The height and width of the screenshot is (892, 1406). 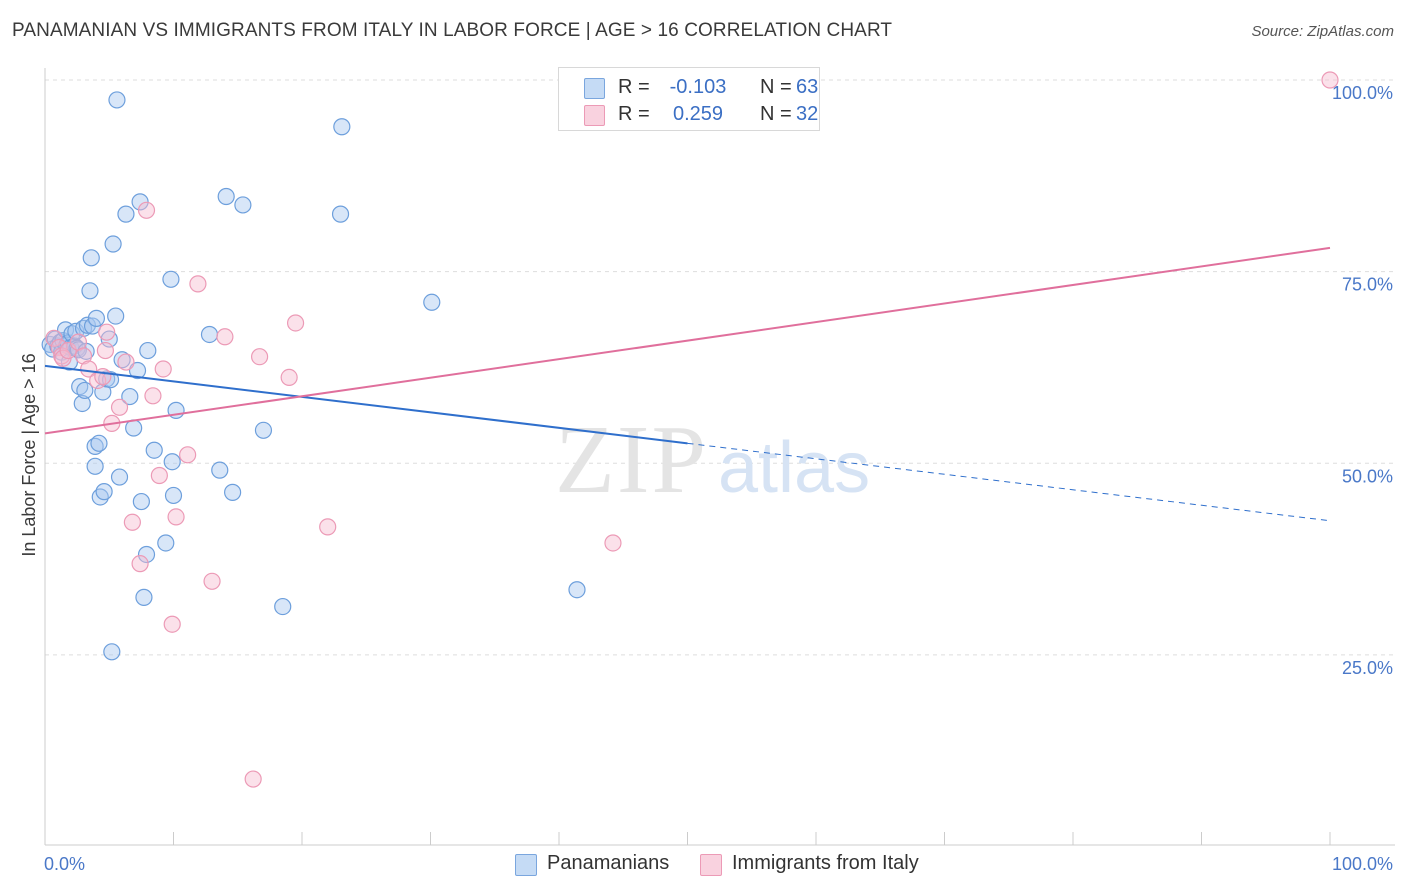 I want to click on watermark: ZIP atlas, so click(x=712, y=460).